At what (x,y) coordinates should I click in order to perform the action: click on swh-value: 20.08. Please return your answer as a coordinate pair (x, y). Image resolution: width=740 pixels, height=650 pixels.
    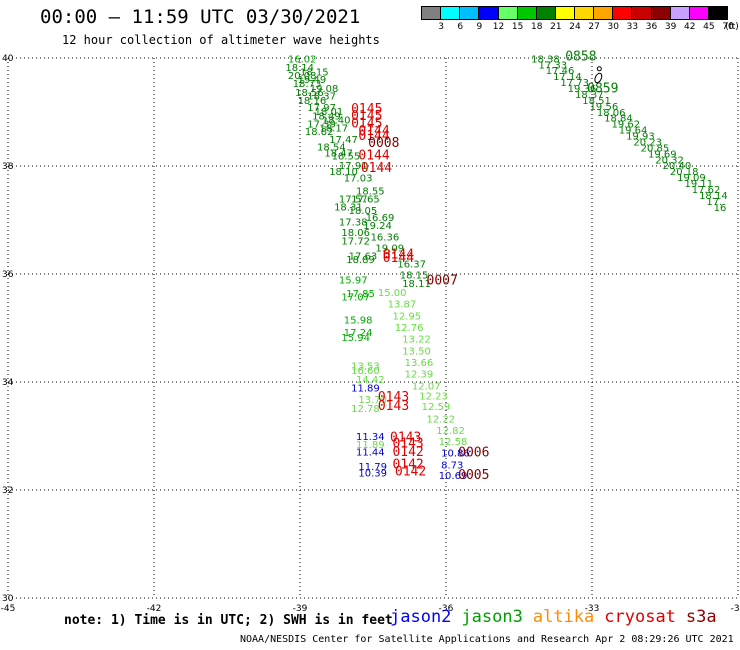
    Looking at the image, I should click on (302, 76).